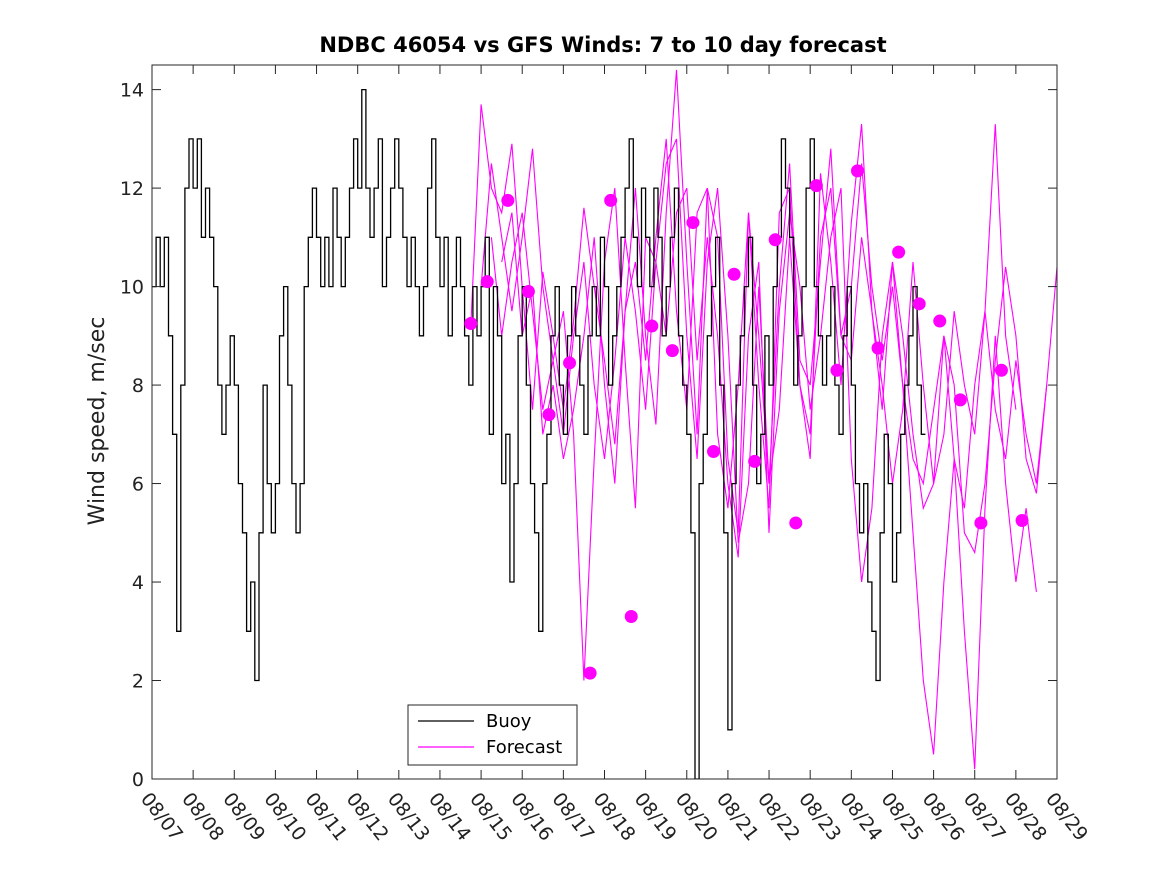 This screenshot has height=875, width=1167. Describe the element at coordinates (132, 91) in the screenshot. I see `y-tick-label: 14` at that location.